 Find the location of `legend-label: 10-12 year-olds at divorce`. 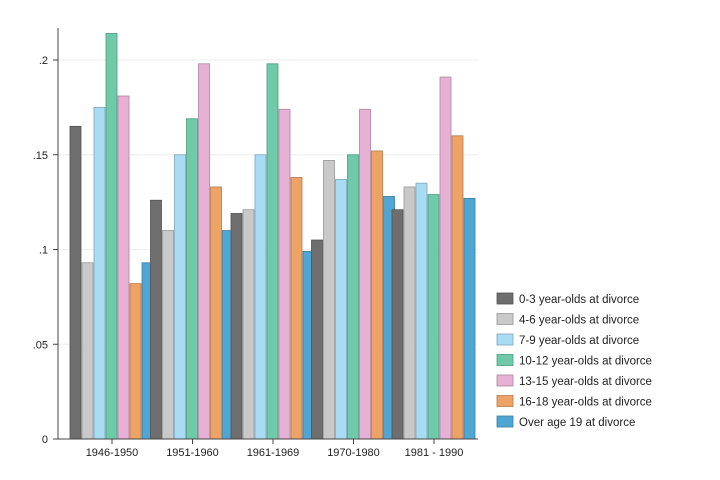

legend-label: 10-12 year-olds at divorce is located at coordinates (585, 362).